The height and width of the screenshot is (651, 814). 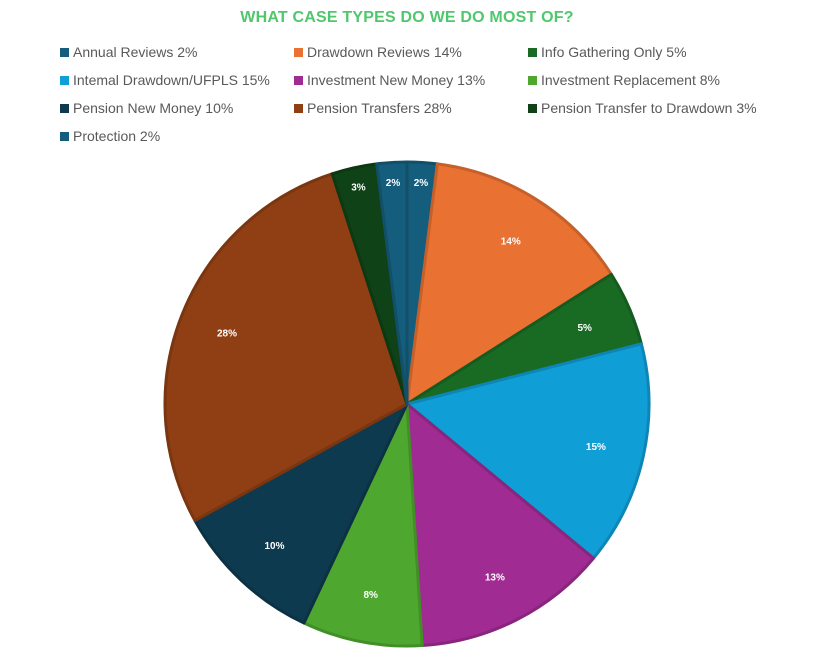 What do you see at coordinates (274, 546) in the screenshot?
I see `data-label: 10%` at bounding box center [274, 546].